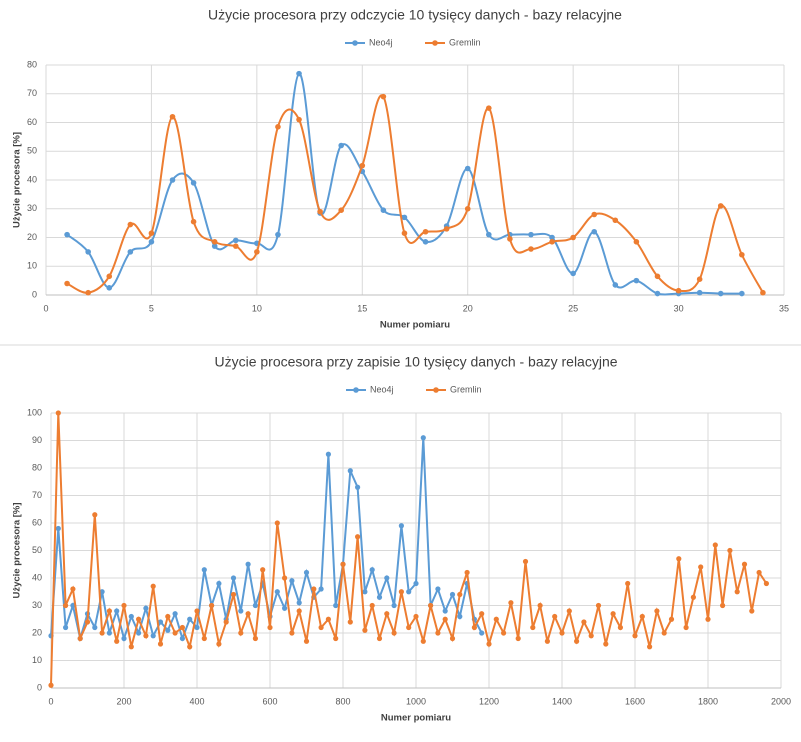 Image resolution: width=801 pixels, height=742 pixels. What do you see at coordinates (436, 390) in the screenshot?
I see `legend-marker` at bounding box center [436, 390].